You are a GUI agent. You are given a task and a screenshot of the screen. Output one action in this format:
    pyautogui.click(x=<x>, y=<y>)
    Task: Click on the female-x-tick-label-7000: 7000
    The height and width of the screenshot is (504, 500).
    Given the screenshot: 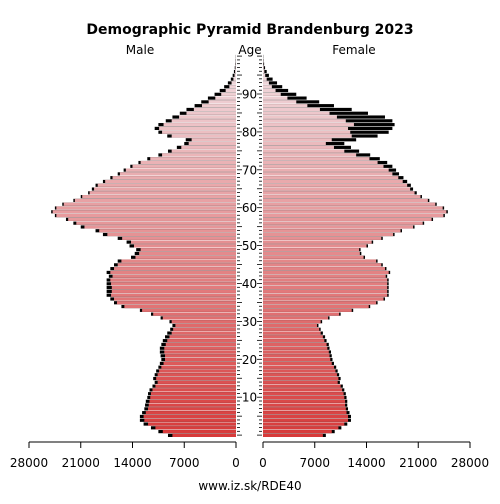 What is the action you would take?
    pyautogui.click(x=314, y=463)
    